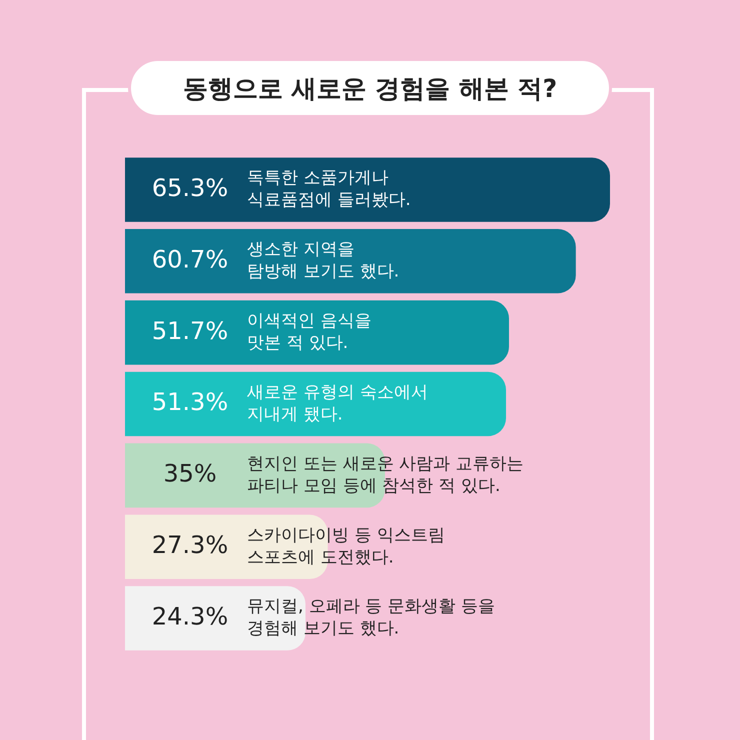  Describe the element at coordinates (309, 331) in the screenshot. I see `y-tick-label: 이색적인 음식을 맛본 적 있다.` at that location.